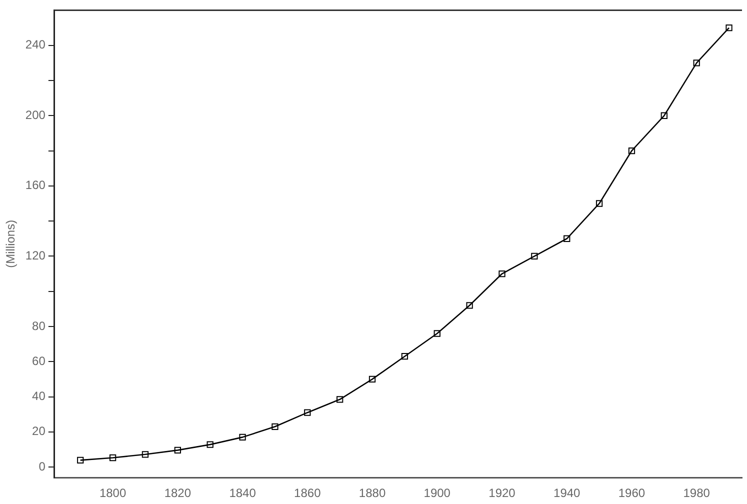 Image resolution: width=747 pixels, height=504 pixels. I want to click on x-tick-label: 1840, so click(242, 493).